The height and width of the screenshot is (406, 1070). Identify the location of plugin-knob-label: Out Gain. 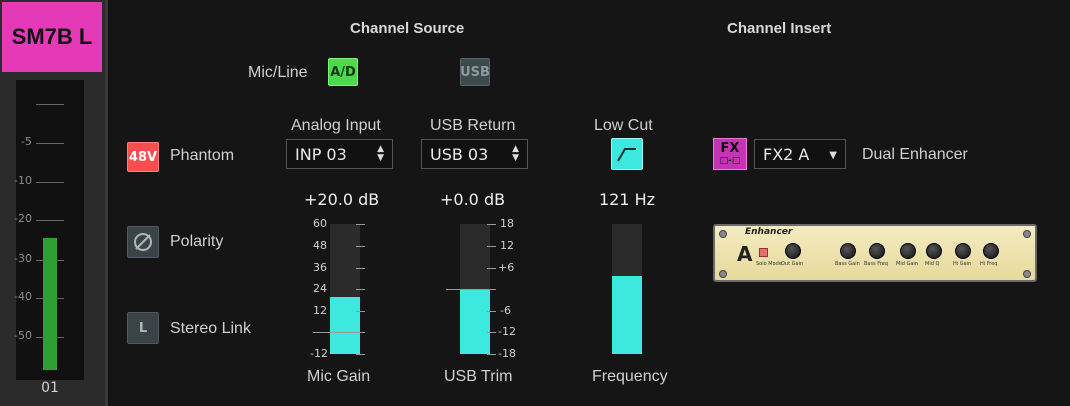
(792, 264).